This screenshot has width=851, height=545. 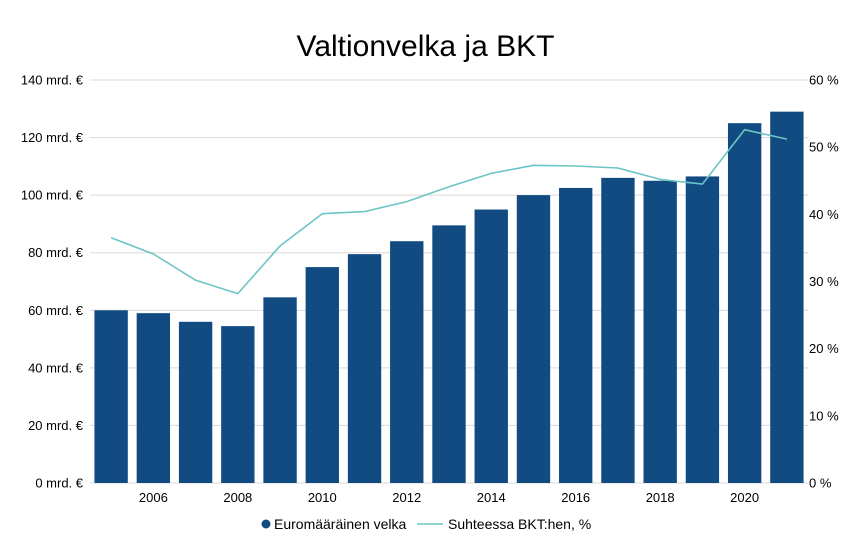 What do you see at coordinates (519, 524) in the screenshot?
I see `legend-line-label: Suhteessa BKT:hen, %` at bounding box center [519, 524].